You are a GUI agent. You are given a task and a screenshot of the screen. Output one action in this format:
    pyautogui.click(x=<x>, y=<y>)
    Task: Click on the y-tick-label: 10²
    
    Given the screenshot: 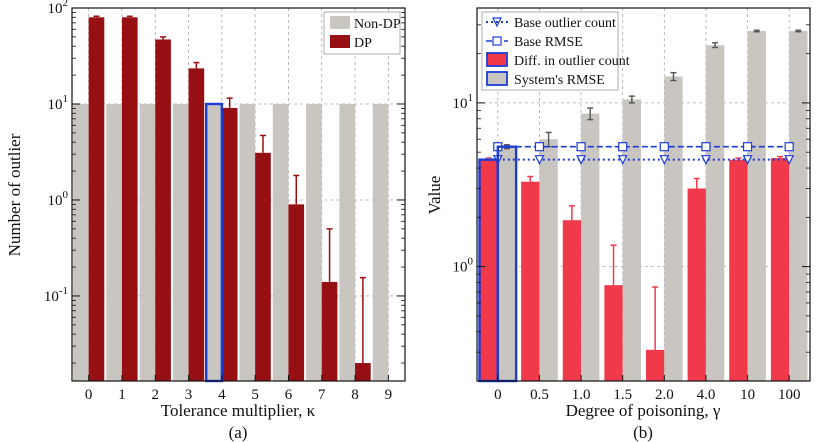 What is the action you would take?
    pyautogui.click(x=58, y=8)
    